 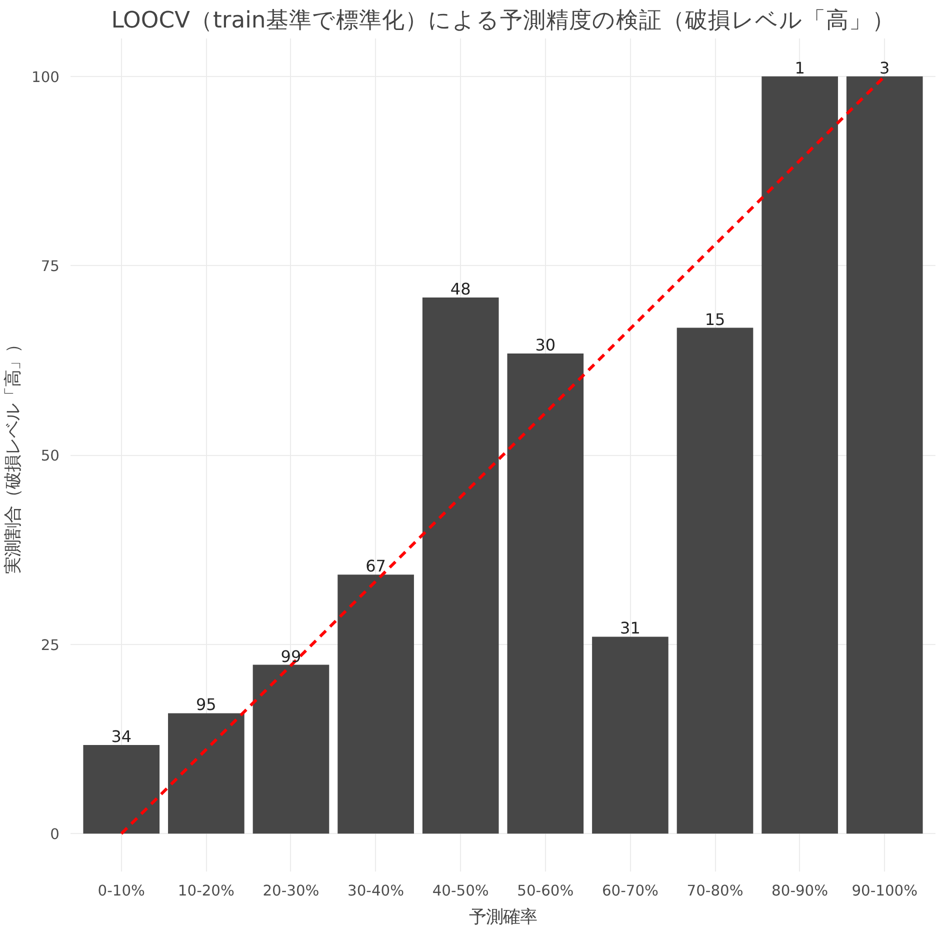 What do you see at coordinates (376, 566) in the screenshot?
I see `annotation: 67` at bounding box center [376, 566].